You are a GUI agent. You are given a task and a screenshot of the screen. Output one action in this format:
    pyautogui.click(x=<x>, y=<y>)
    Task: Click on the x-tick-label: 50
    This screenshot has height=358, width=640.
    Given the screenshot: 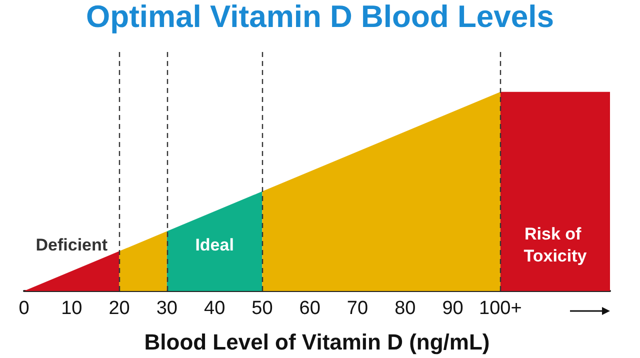 What is the action you would take?
    pyautogui.click(x=262, y=308)
    